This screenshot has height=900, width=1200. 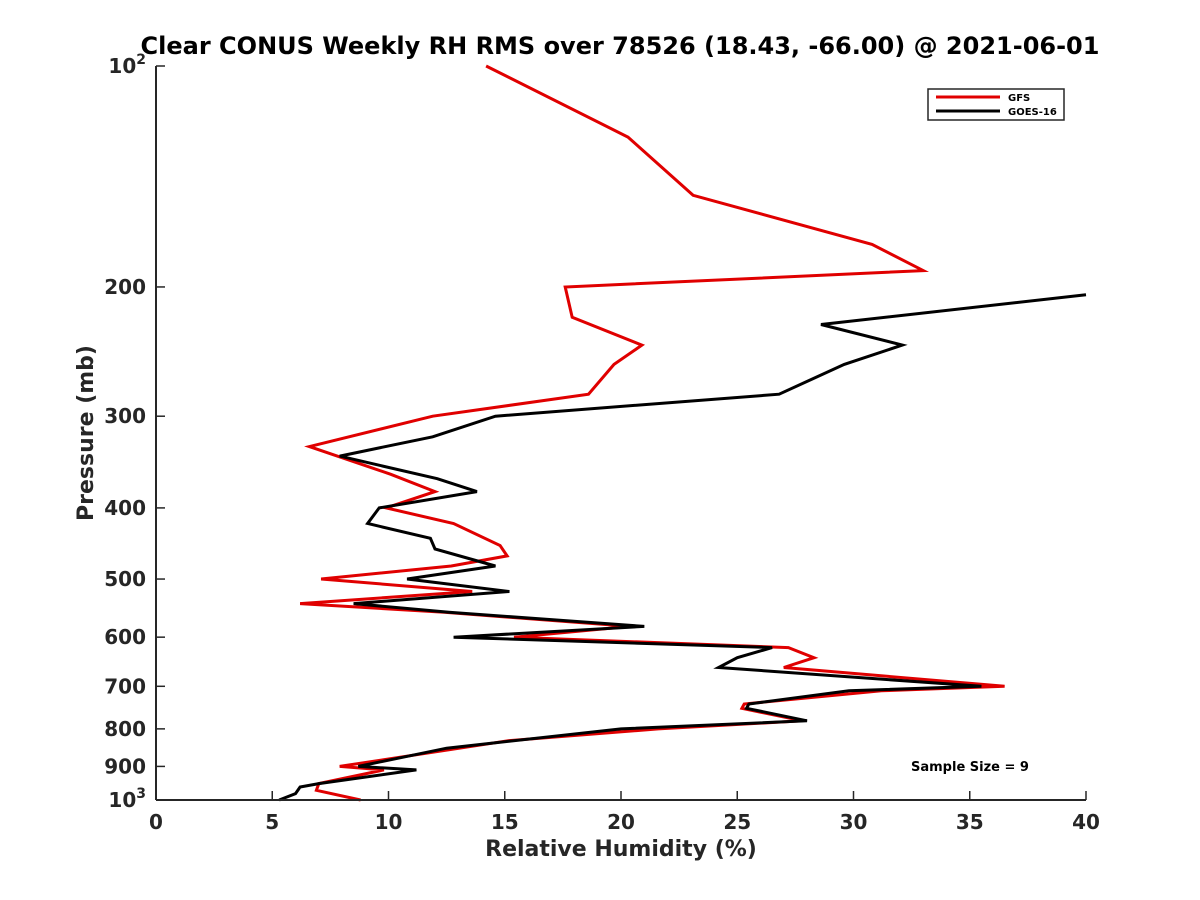 What do you see at coordinates (125, 686) in the screenshot?
I see `y-tick-label: 700` at bounding box center [125, 686].